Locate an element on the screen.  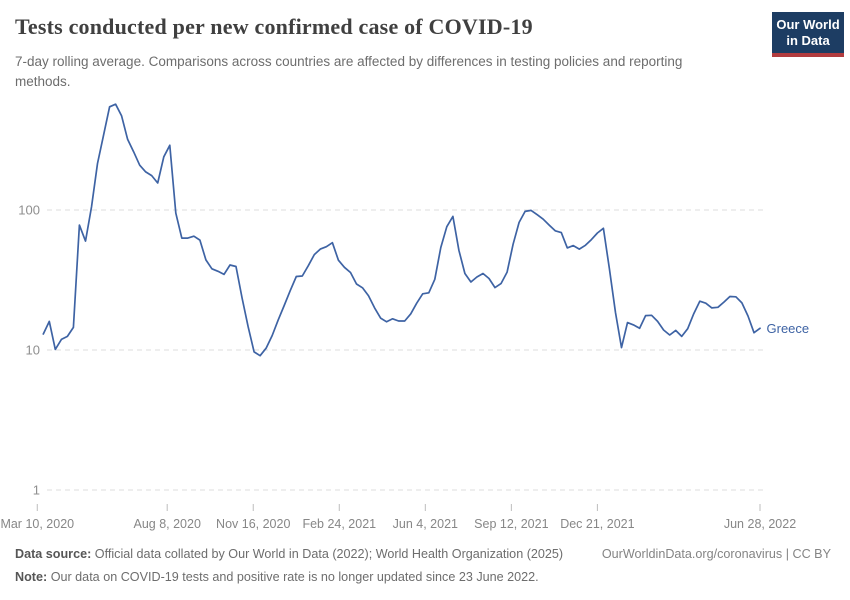
owid-logo-line1: Our World is located at coordinates (808, 24).